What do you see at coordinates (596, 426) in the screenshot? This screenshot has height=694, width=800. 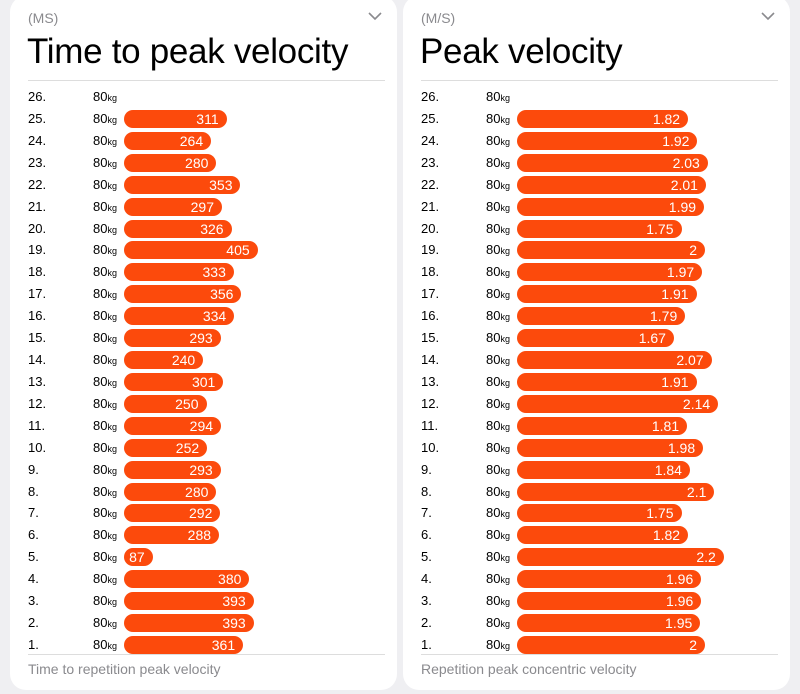 I see `table-row: 11. 80kg 1.81` at bounding box center [596, 426].